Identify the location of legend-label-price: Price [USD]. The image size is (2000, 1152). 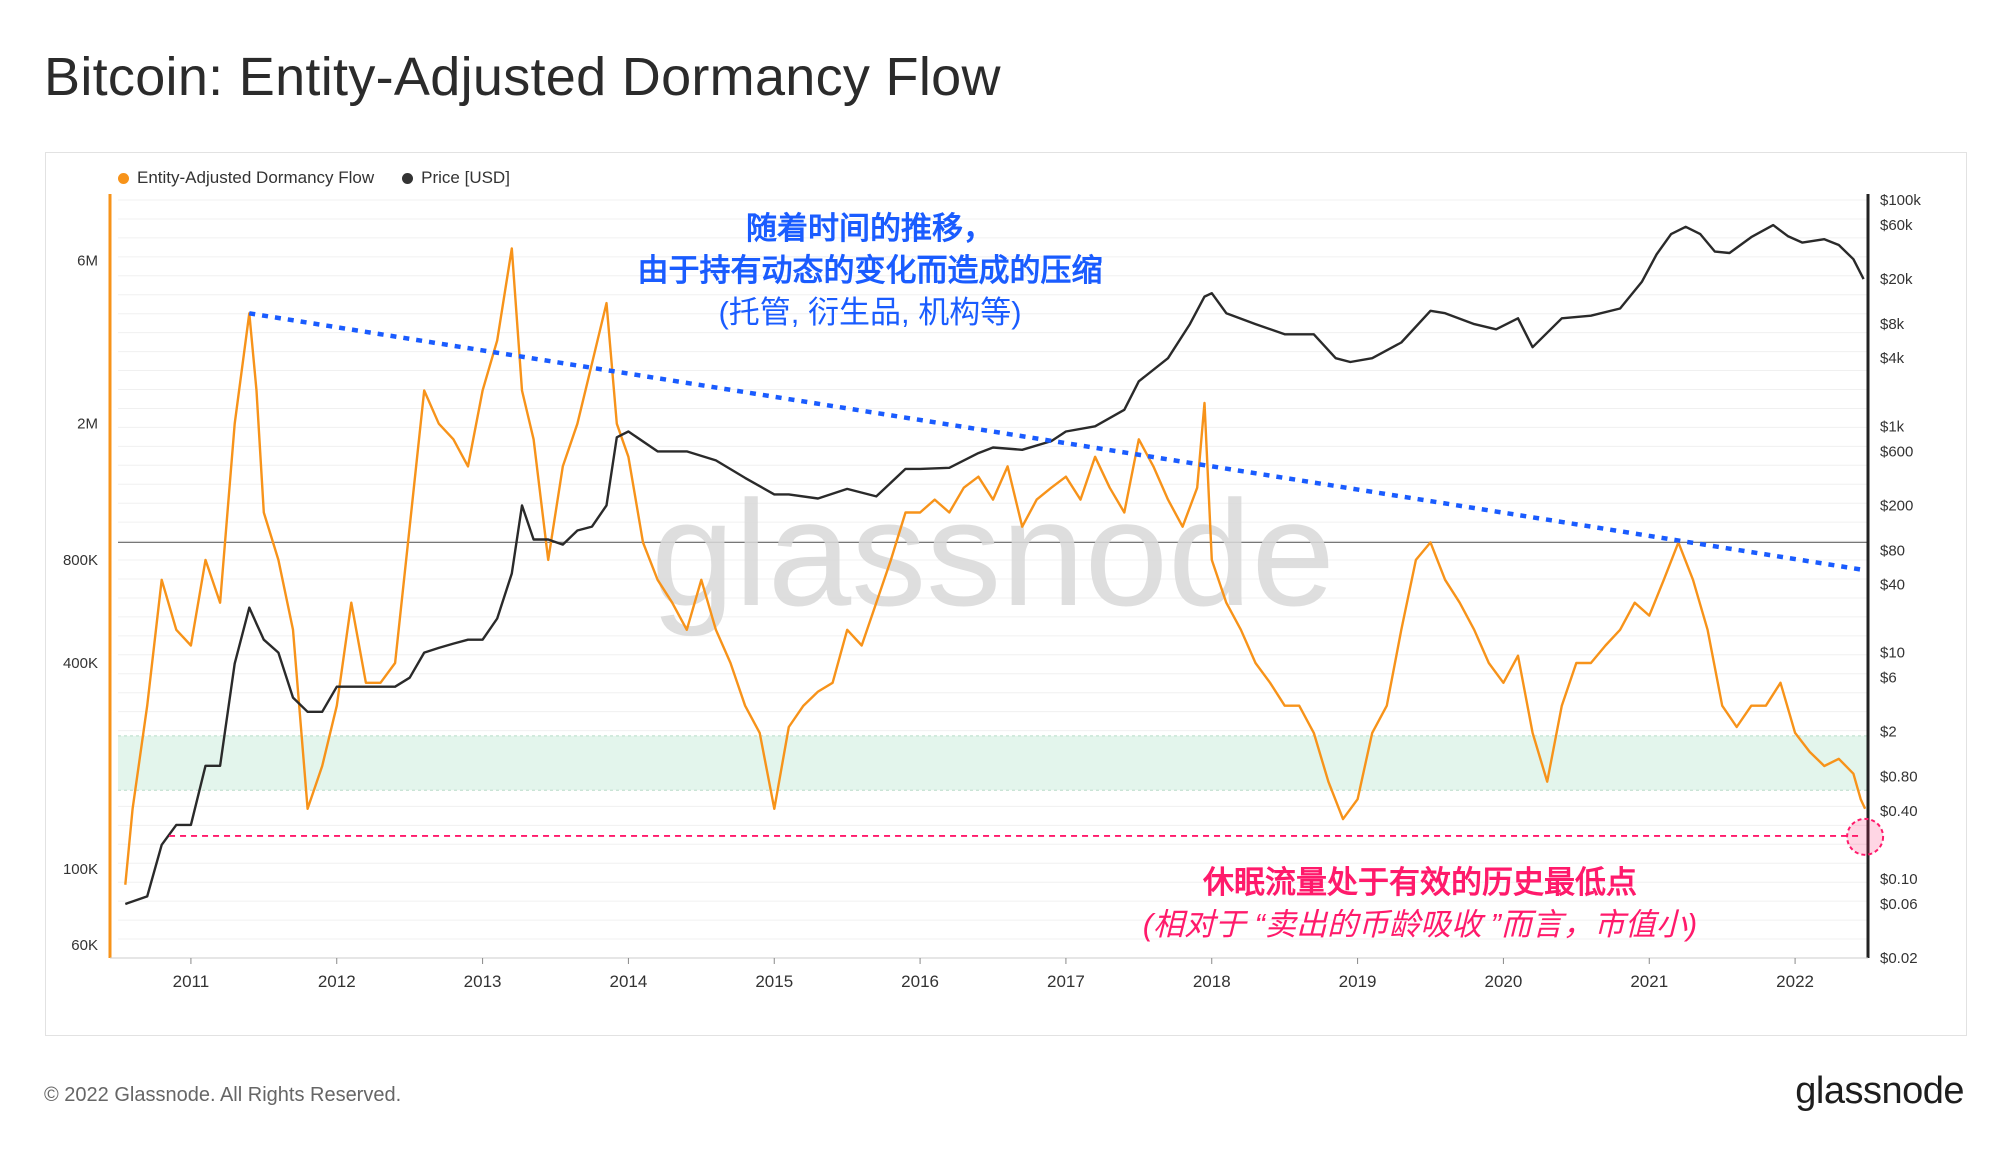
(465, 177).